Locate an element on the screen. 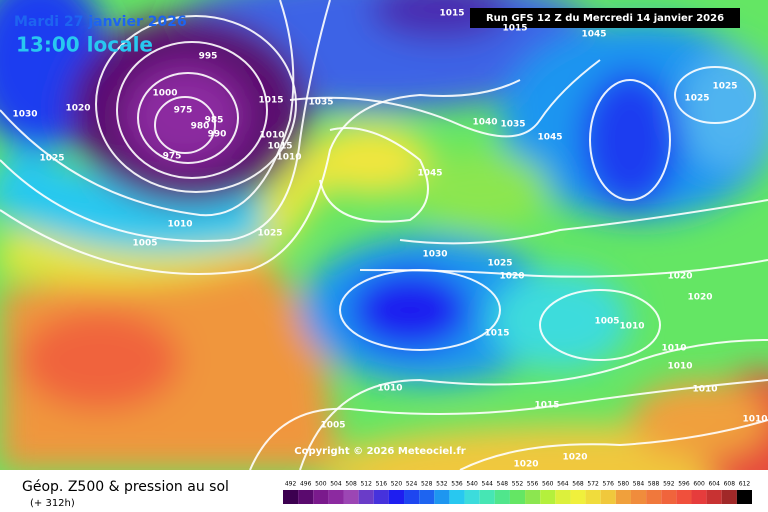  scale-label: 572 is located at coordinates (593, 484).